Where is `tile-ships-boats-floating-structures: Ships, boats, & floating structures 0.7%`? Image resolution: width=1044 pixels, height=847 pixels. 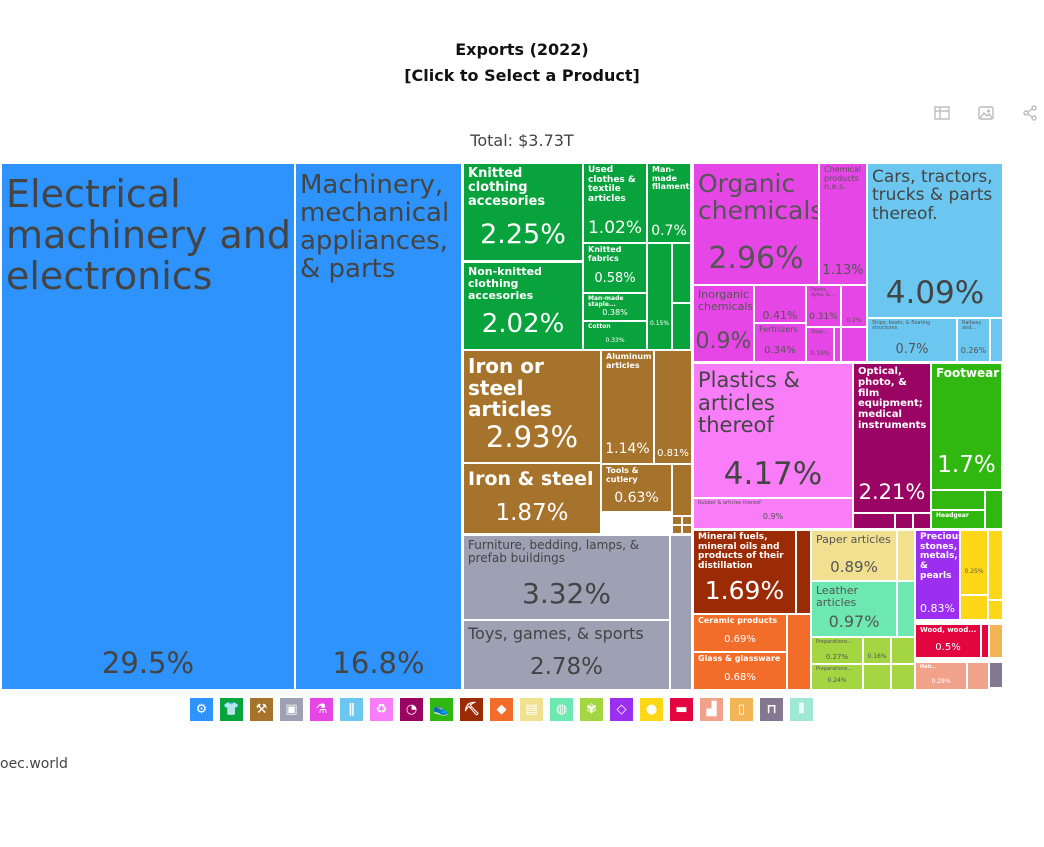 tile-ships-boats-floating-structures: Ships, boats, & floating structures 0.7% is located at coordinates (912, 340).